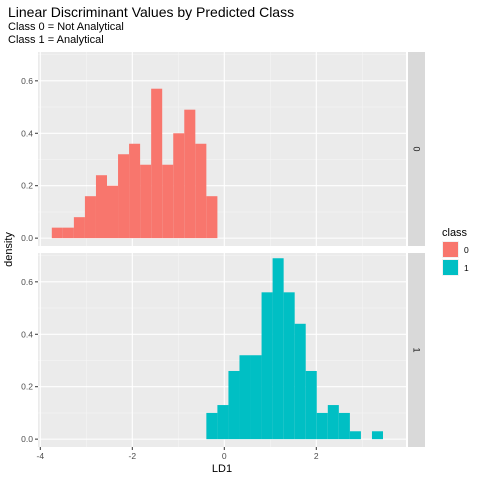  What do you see at coordinates (316, 456) in the screenshot?
I see `x-tick-label: 2` at bounding box center [316, 456].